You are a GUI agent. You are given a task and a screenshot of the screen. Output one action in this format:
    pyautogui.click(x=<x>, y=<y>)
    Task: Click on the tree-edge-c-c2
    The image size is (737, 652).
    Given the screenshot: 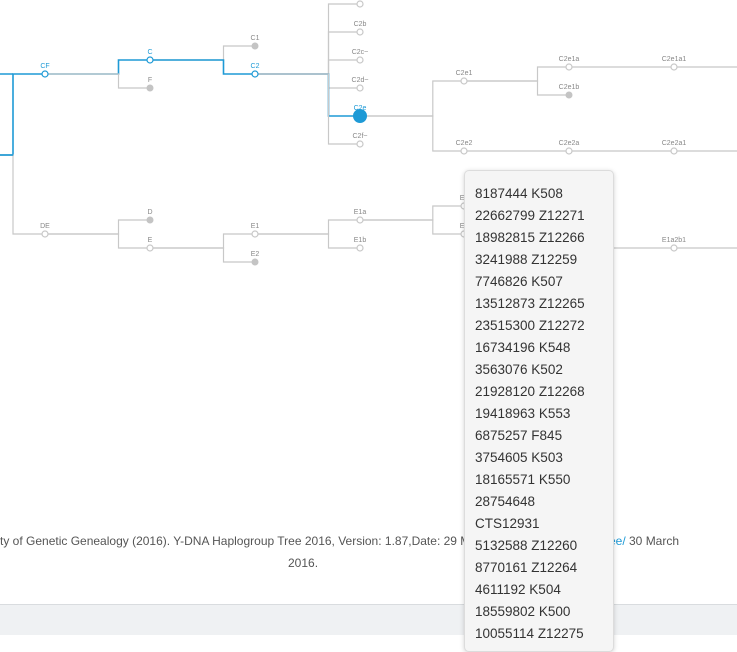 What is the action you would take?
    pyautogui.click(x=202, y=67)
    